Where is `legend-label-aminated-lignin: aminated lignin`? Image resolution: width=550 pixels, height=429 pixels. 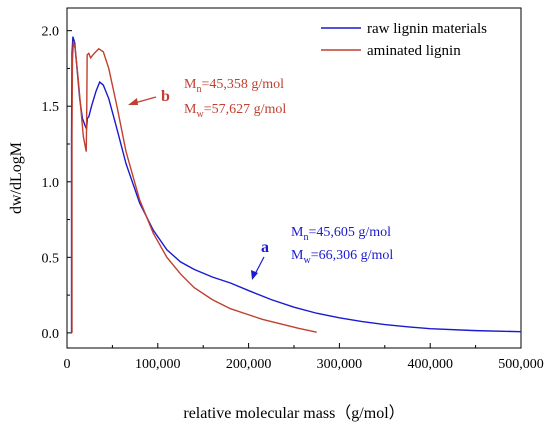 legend-label-aminated-lignin: aminated lignin is located at coordinates (414, 51).